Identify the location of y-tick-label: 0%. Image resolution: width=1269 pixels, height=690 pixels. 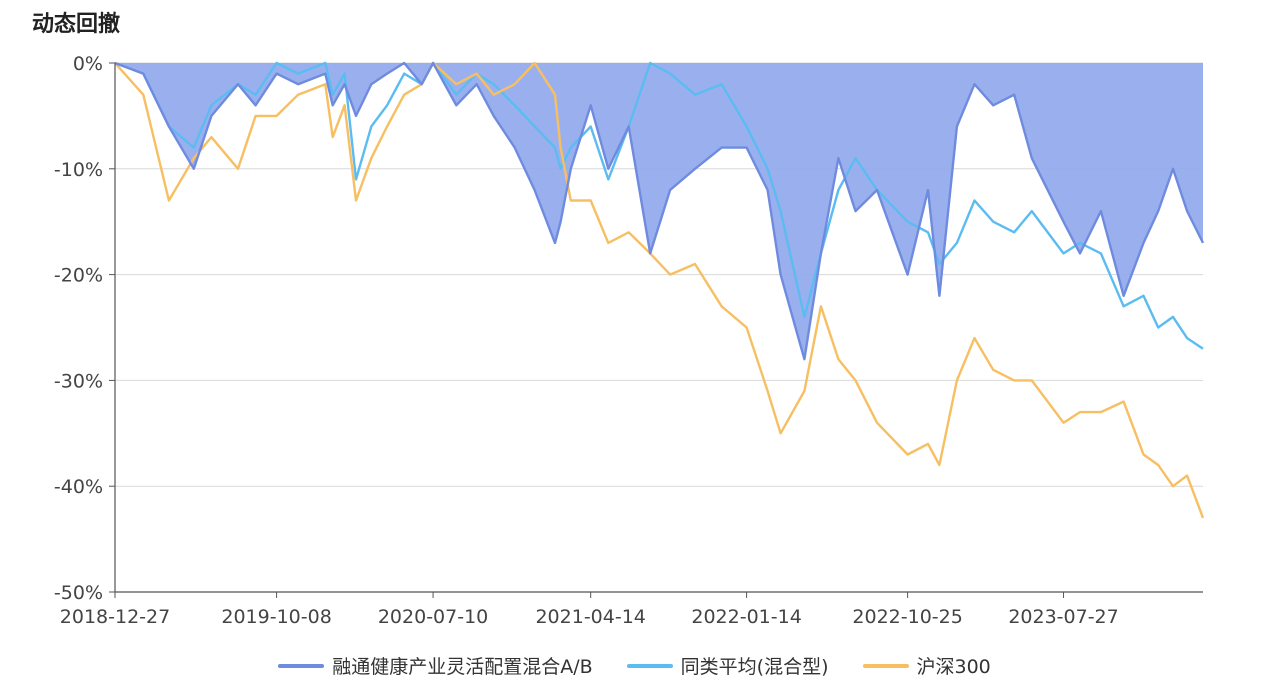
(88, 64).